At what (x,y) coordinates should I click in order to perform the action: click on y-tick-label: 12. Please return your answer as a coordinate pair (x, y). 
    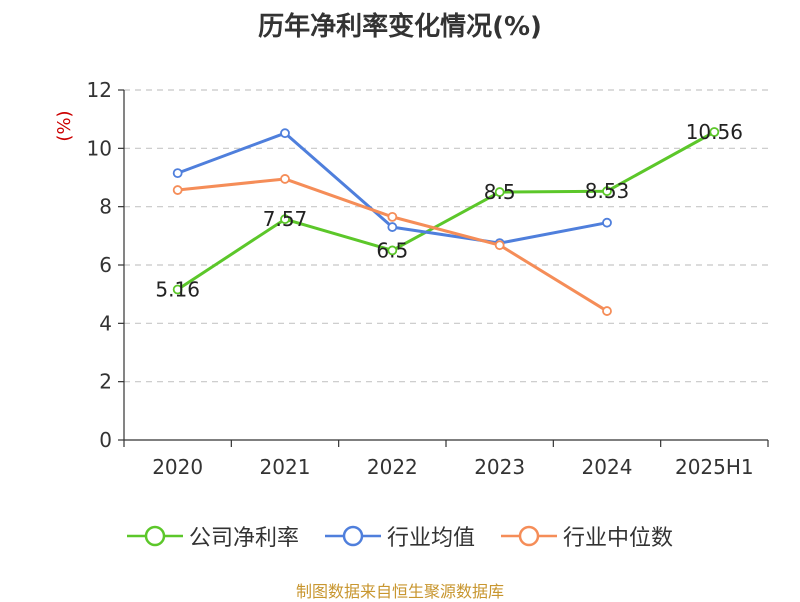
    Looking at the image, I should click on (99, 90).